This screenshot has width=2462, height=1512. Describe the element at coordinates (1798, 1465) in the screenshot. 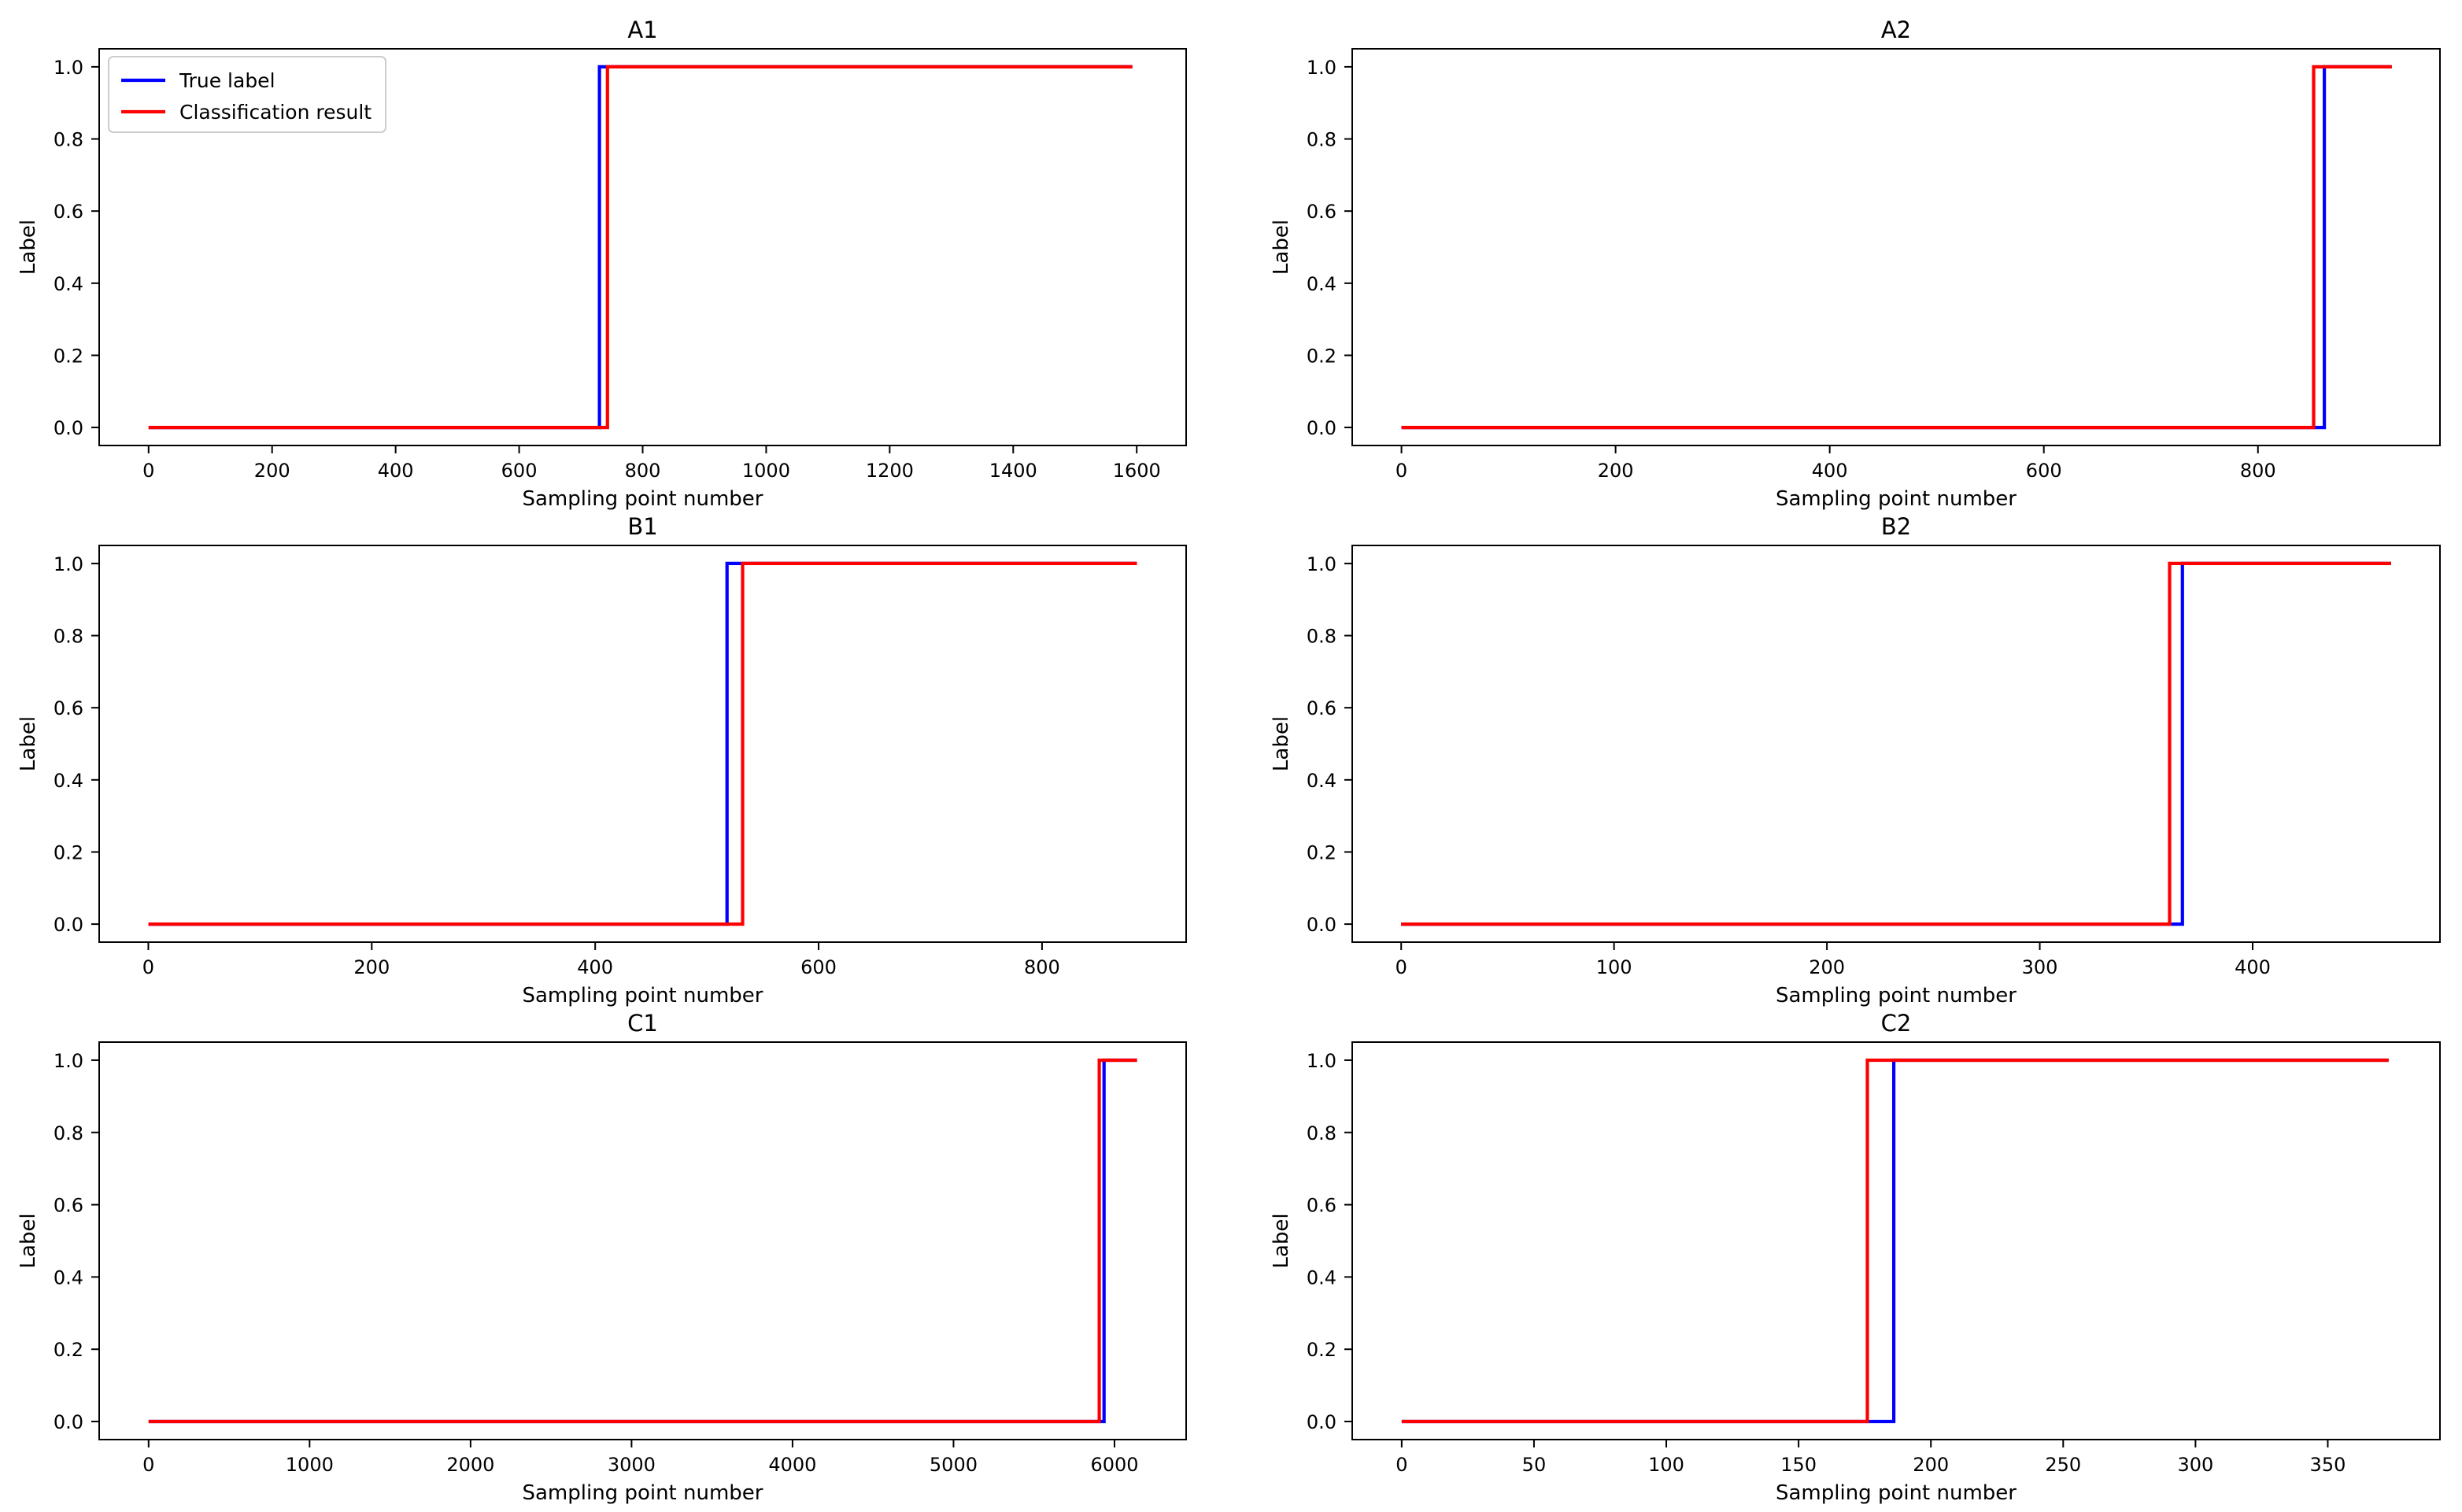

I see `x-tick-label: 150` at that location.